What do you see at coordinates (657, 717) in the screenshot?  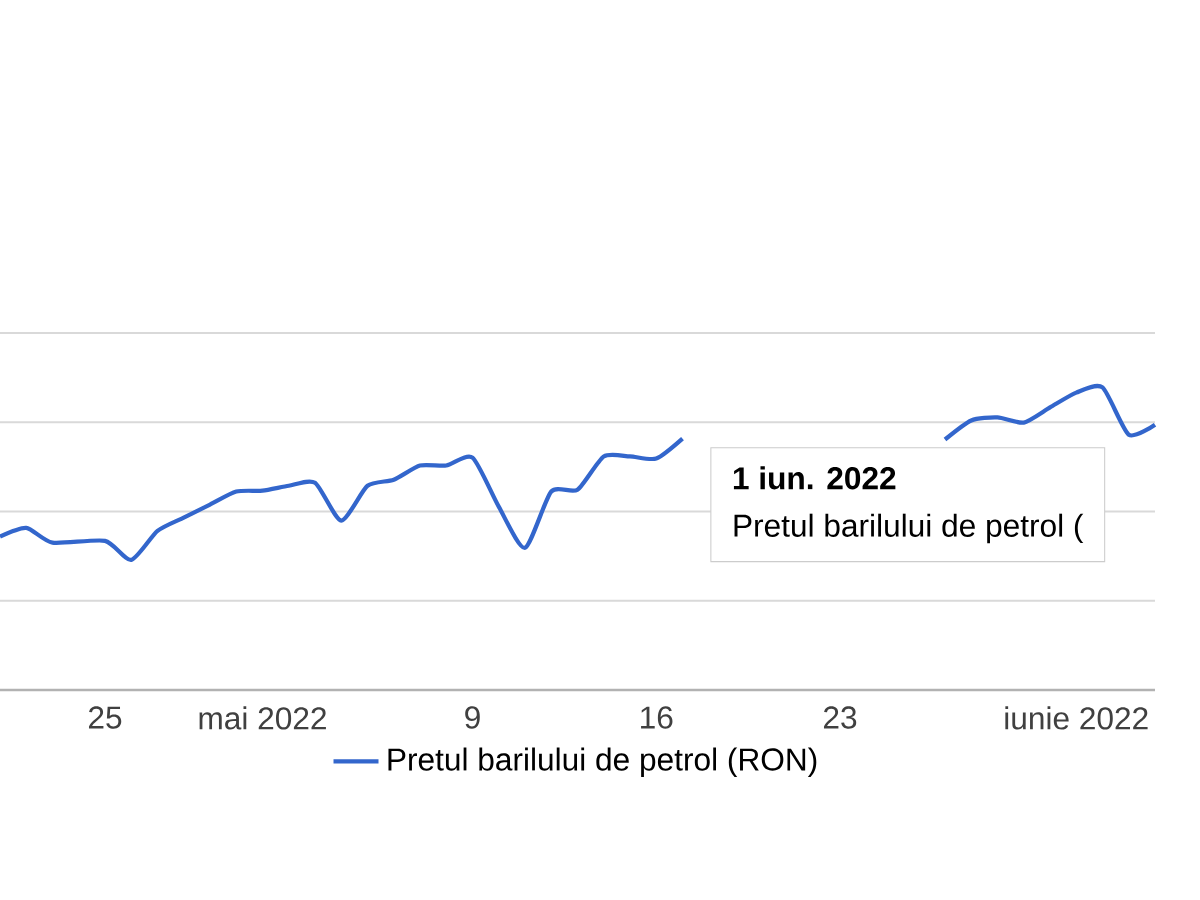 I see `x-tick-label: 16` at bounding box center [657, 717].